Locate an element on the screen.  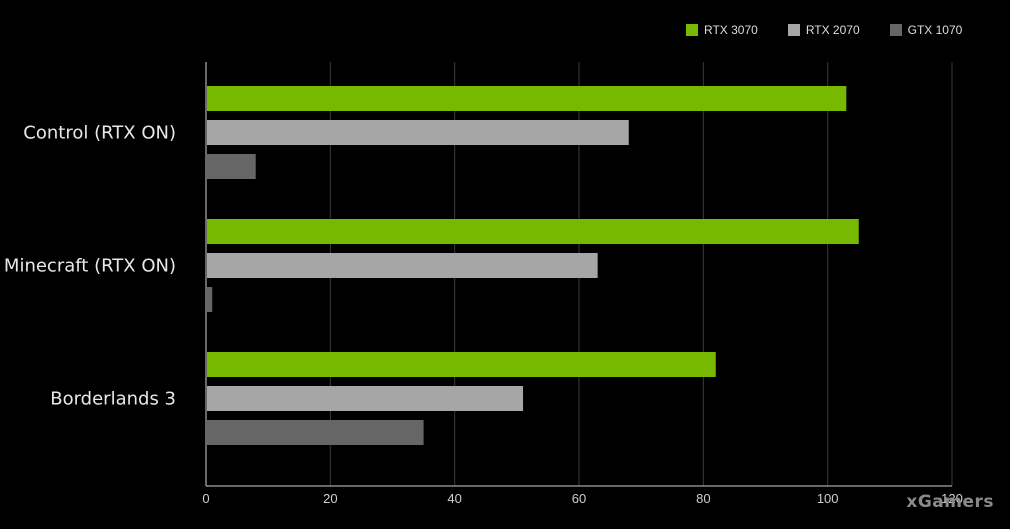
legend-item-rtx-3070: RTX 3070 is located at coordinates (722, 30).